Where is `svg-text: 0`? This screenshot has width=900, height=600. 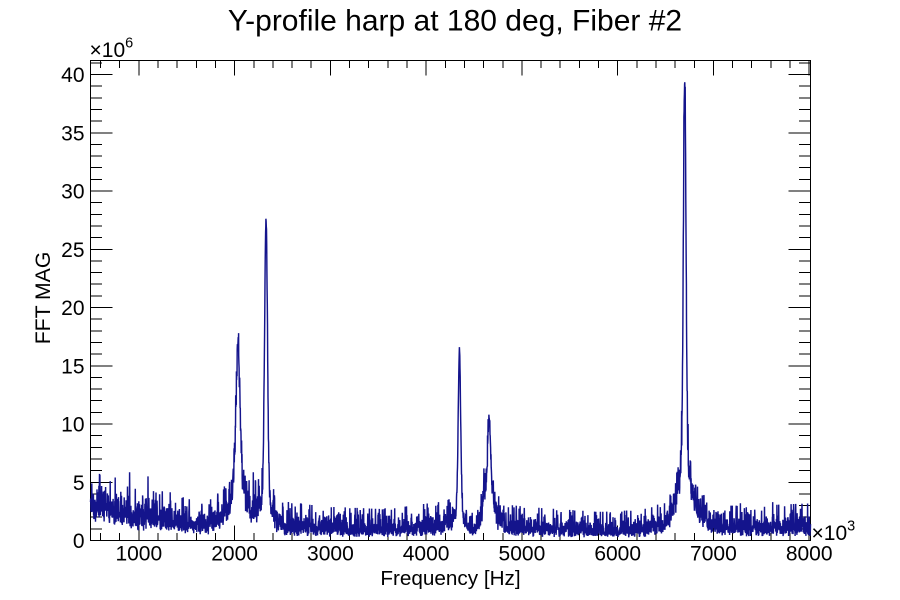
svg-text: 0 is located at coordinates (79, 541).